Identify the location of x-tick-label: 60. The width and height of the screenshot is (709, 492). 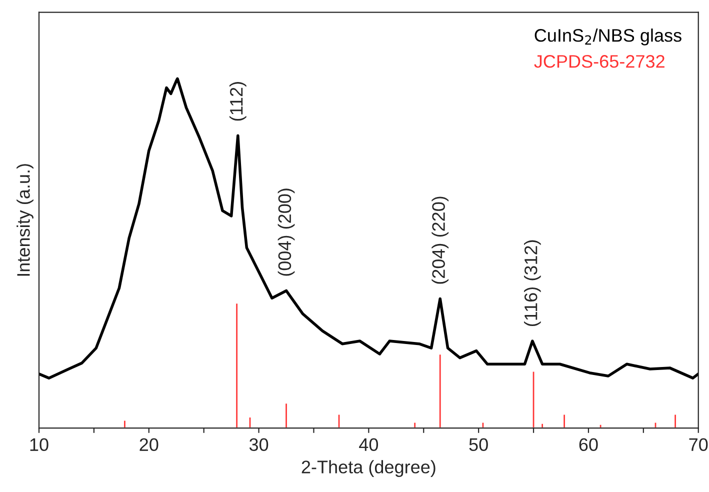
(588, 445).